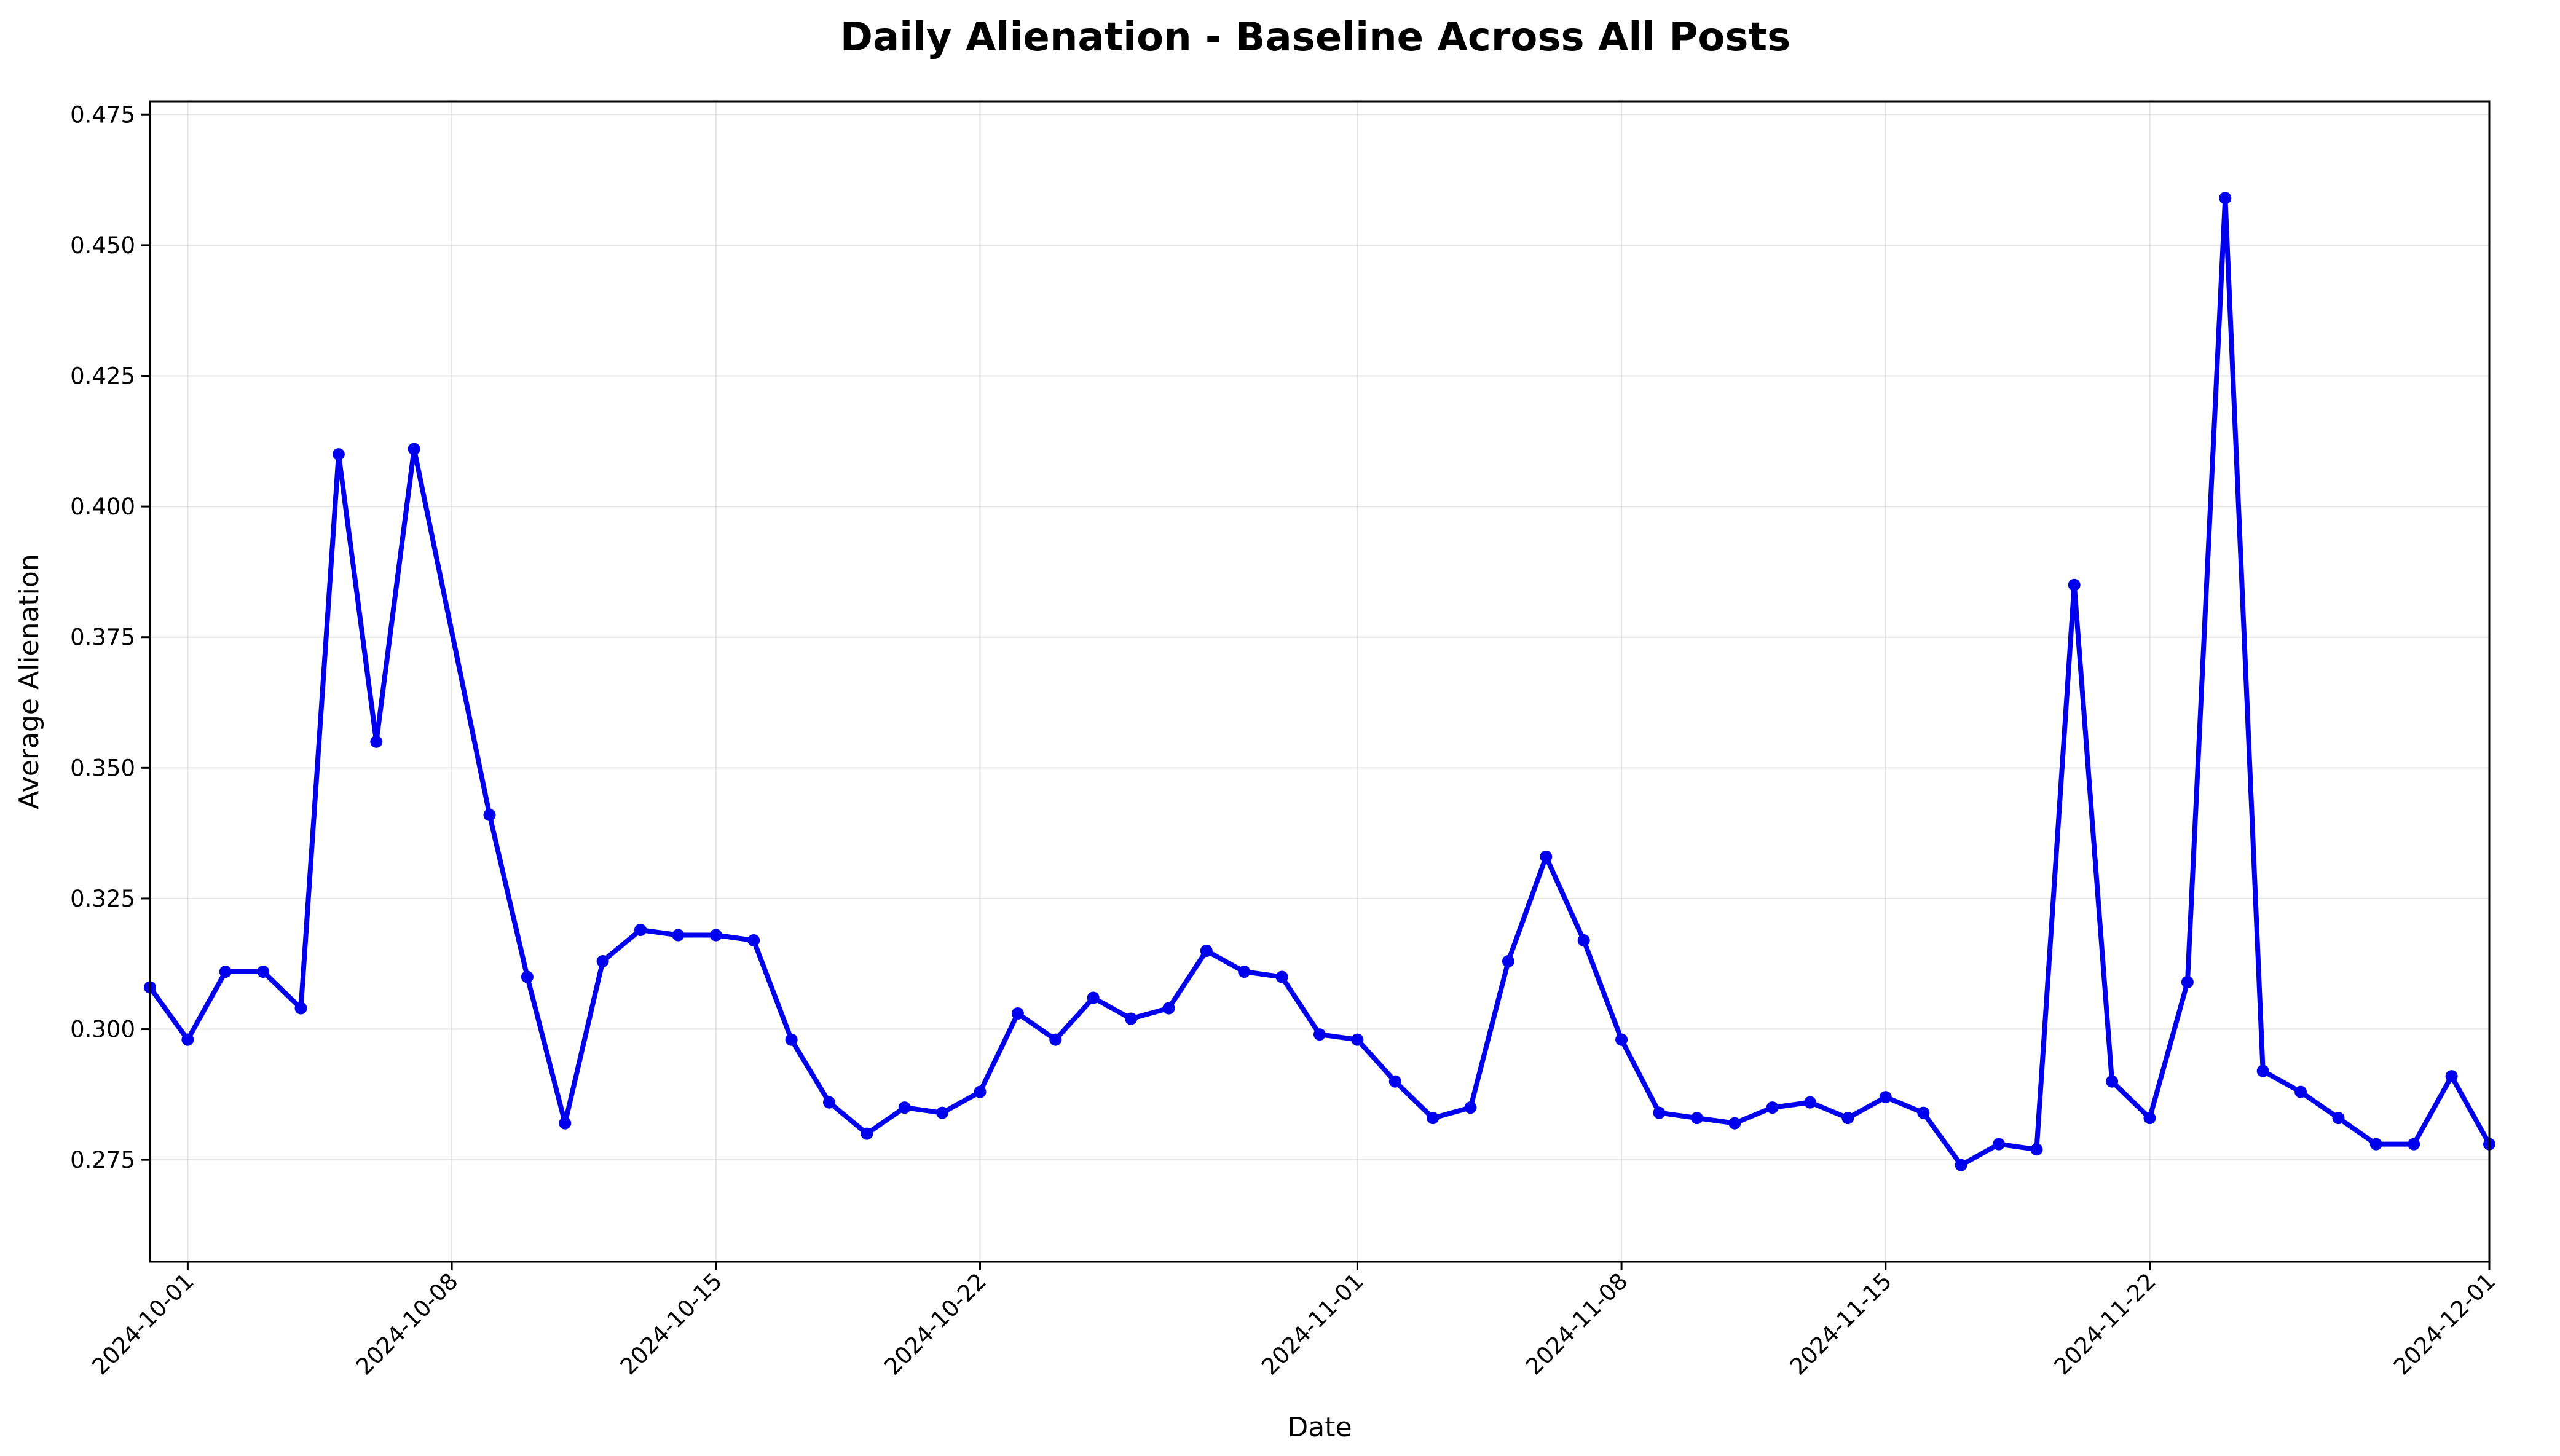  Describe the element at coordinates (102, 899) in the screenshot. I see `y-tick-label: 0.325` at that location.